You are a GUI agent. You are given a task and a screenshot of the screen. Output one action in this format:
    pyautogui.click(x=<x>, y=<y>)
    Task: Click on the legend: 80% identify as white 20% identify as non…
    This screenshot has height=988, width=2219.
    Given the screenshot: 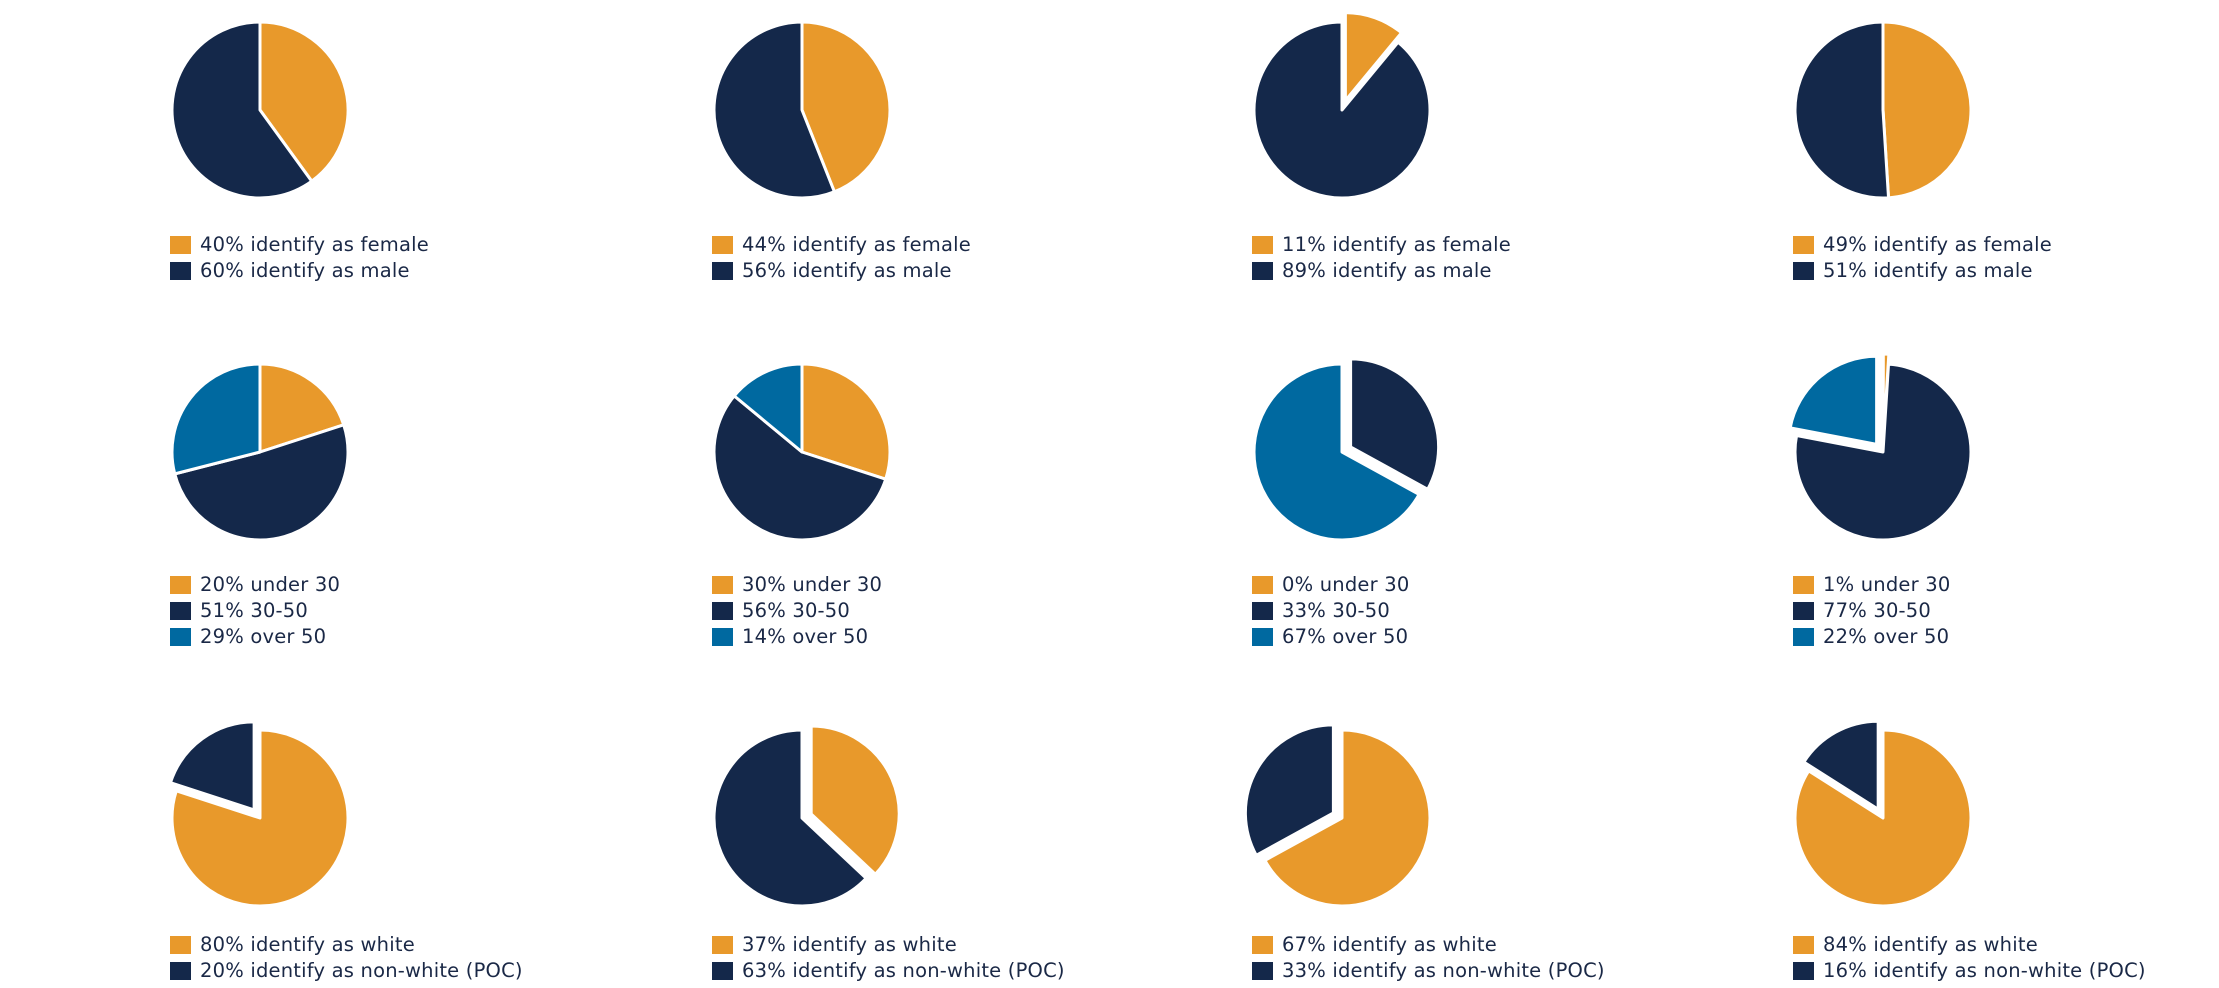 What is the action you would take?
    pyautogui.click(x=430, y=958)
    